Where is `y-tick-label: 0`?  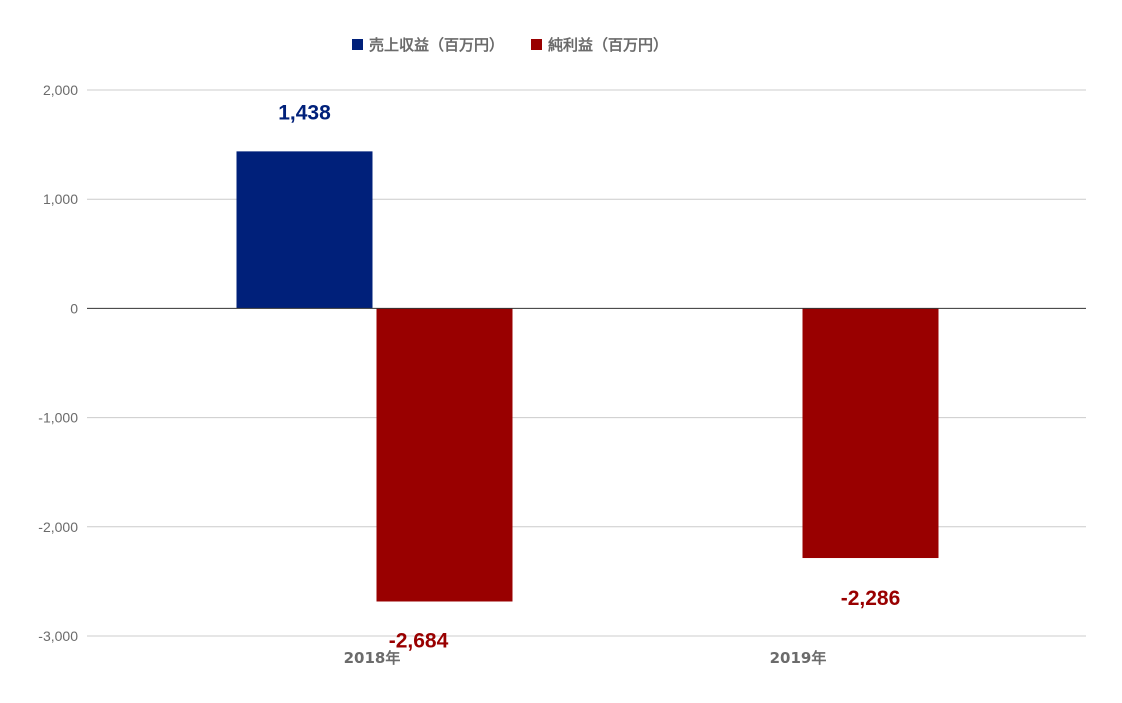 y-tick-label: 0 is located at coordinates (74, 308).